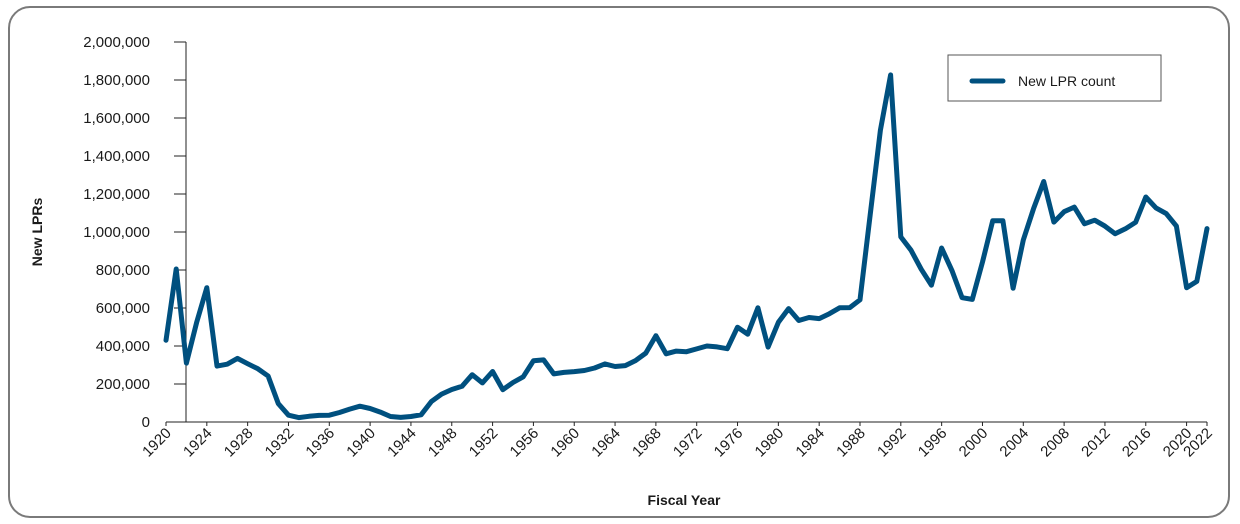 This screenshot has height=524, width=1240. What do you see at coordinates (810, 443) in the screenshot?
I see `x-tick-label: 1984` at bounding box center [810, 443].